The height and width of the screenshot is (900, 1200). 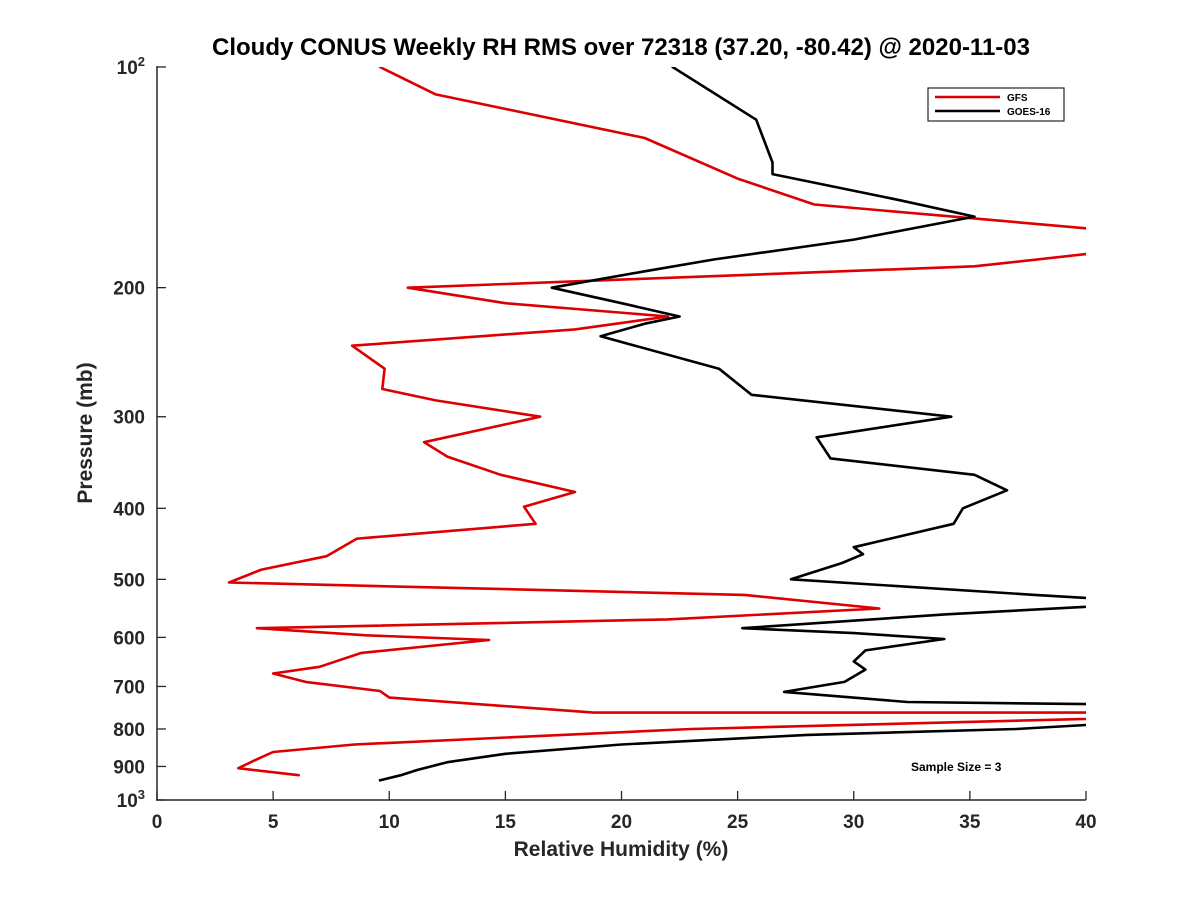 I want to click on y-tick-label: 500, so click(x=129, y=580).